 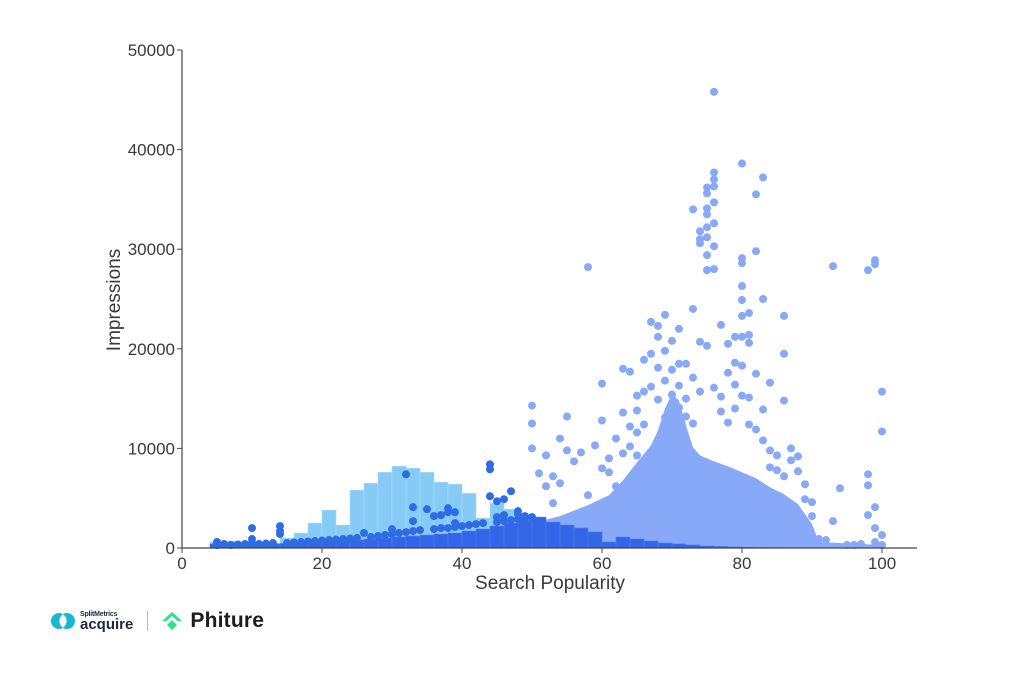 What do you see at coordinates (462, 563) in the screenshot?
I see `x-tick-label: 40` at bounding box center [462, 563].